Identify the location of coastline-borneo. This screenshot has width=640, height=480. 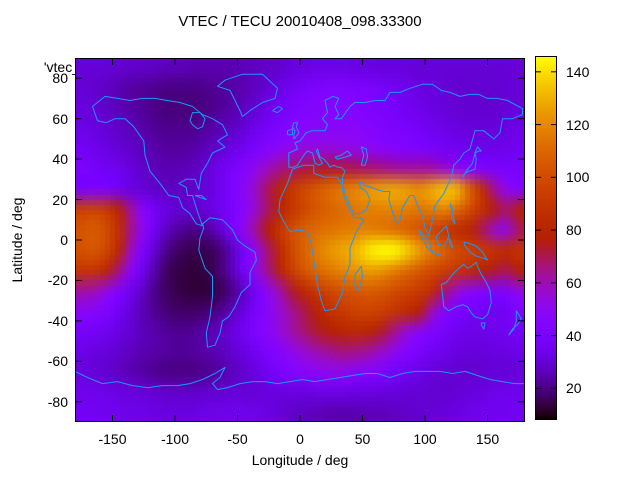
(442, 236).